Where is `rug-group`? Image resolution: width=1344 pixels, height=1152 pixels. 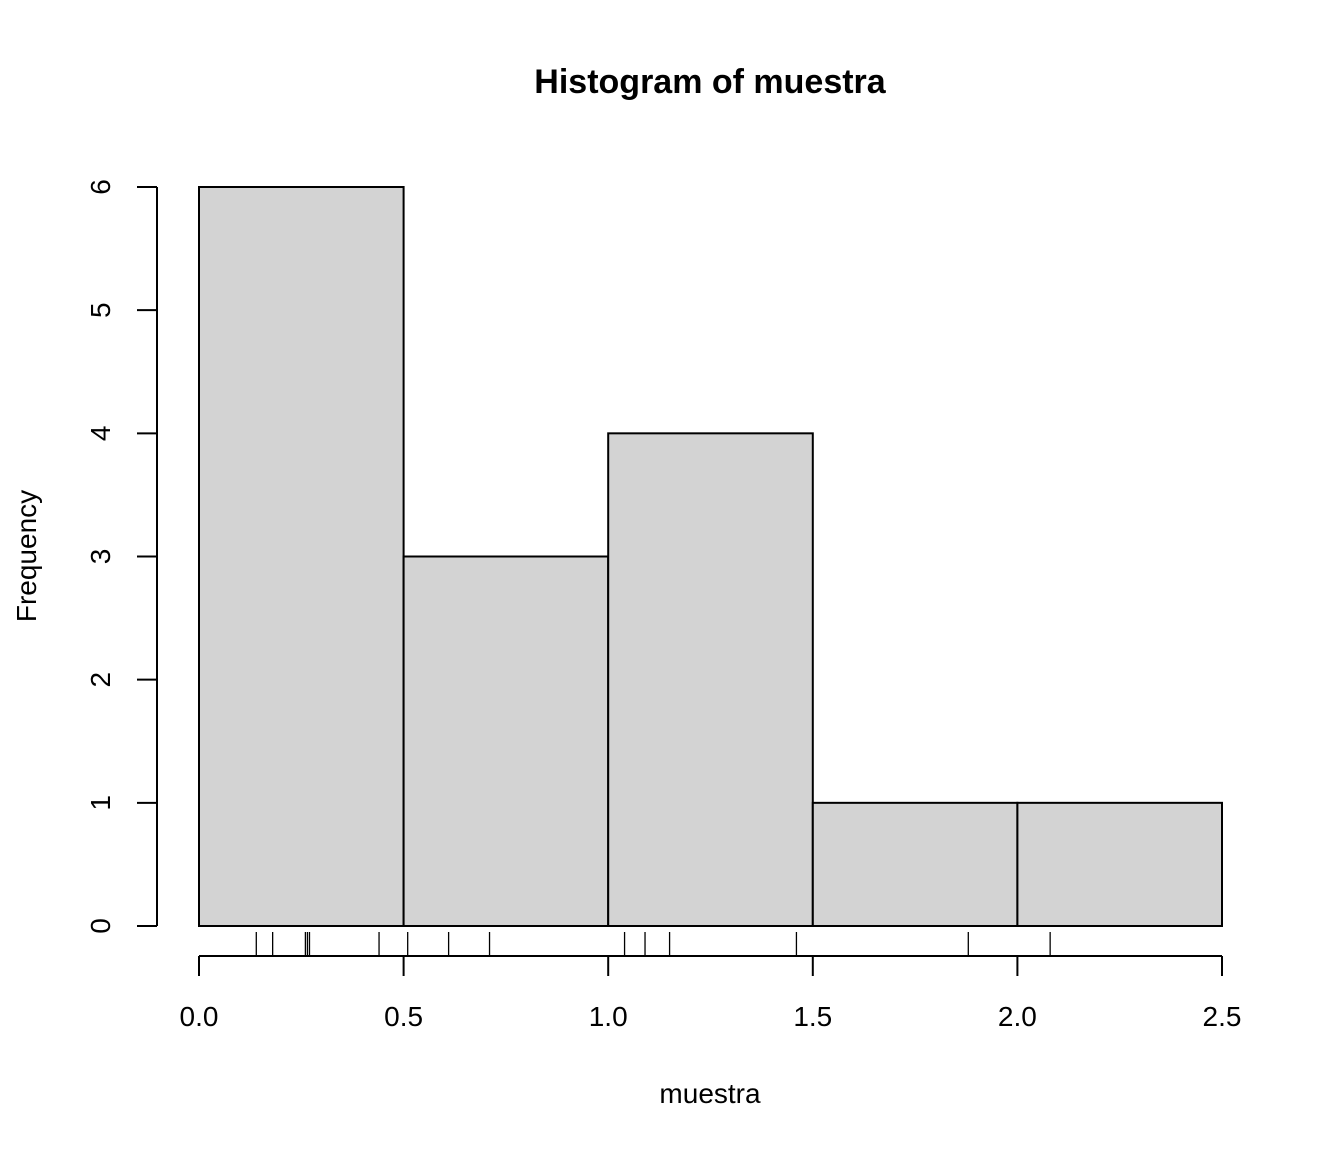 rug-group is located at coordinates (653, 944).